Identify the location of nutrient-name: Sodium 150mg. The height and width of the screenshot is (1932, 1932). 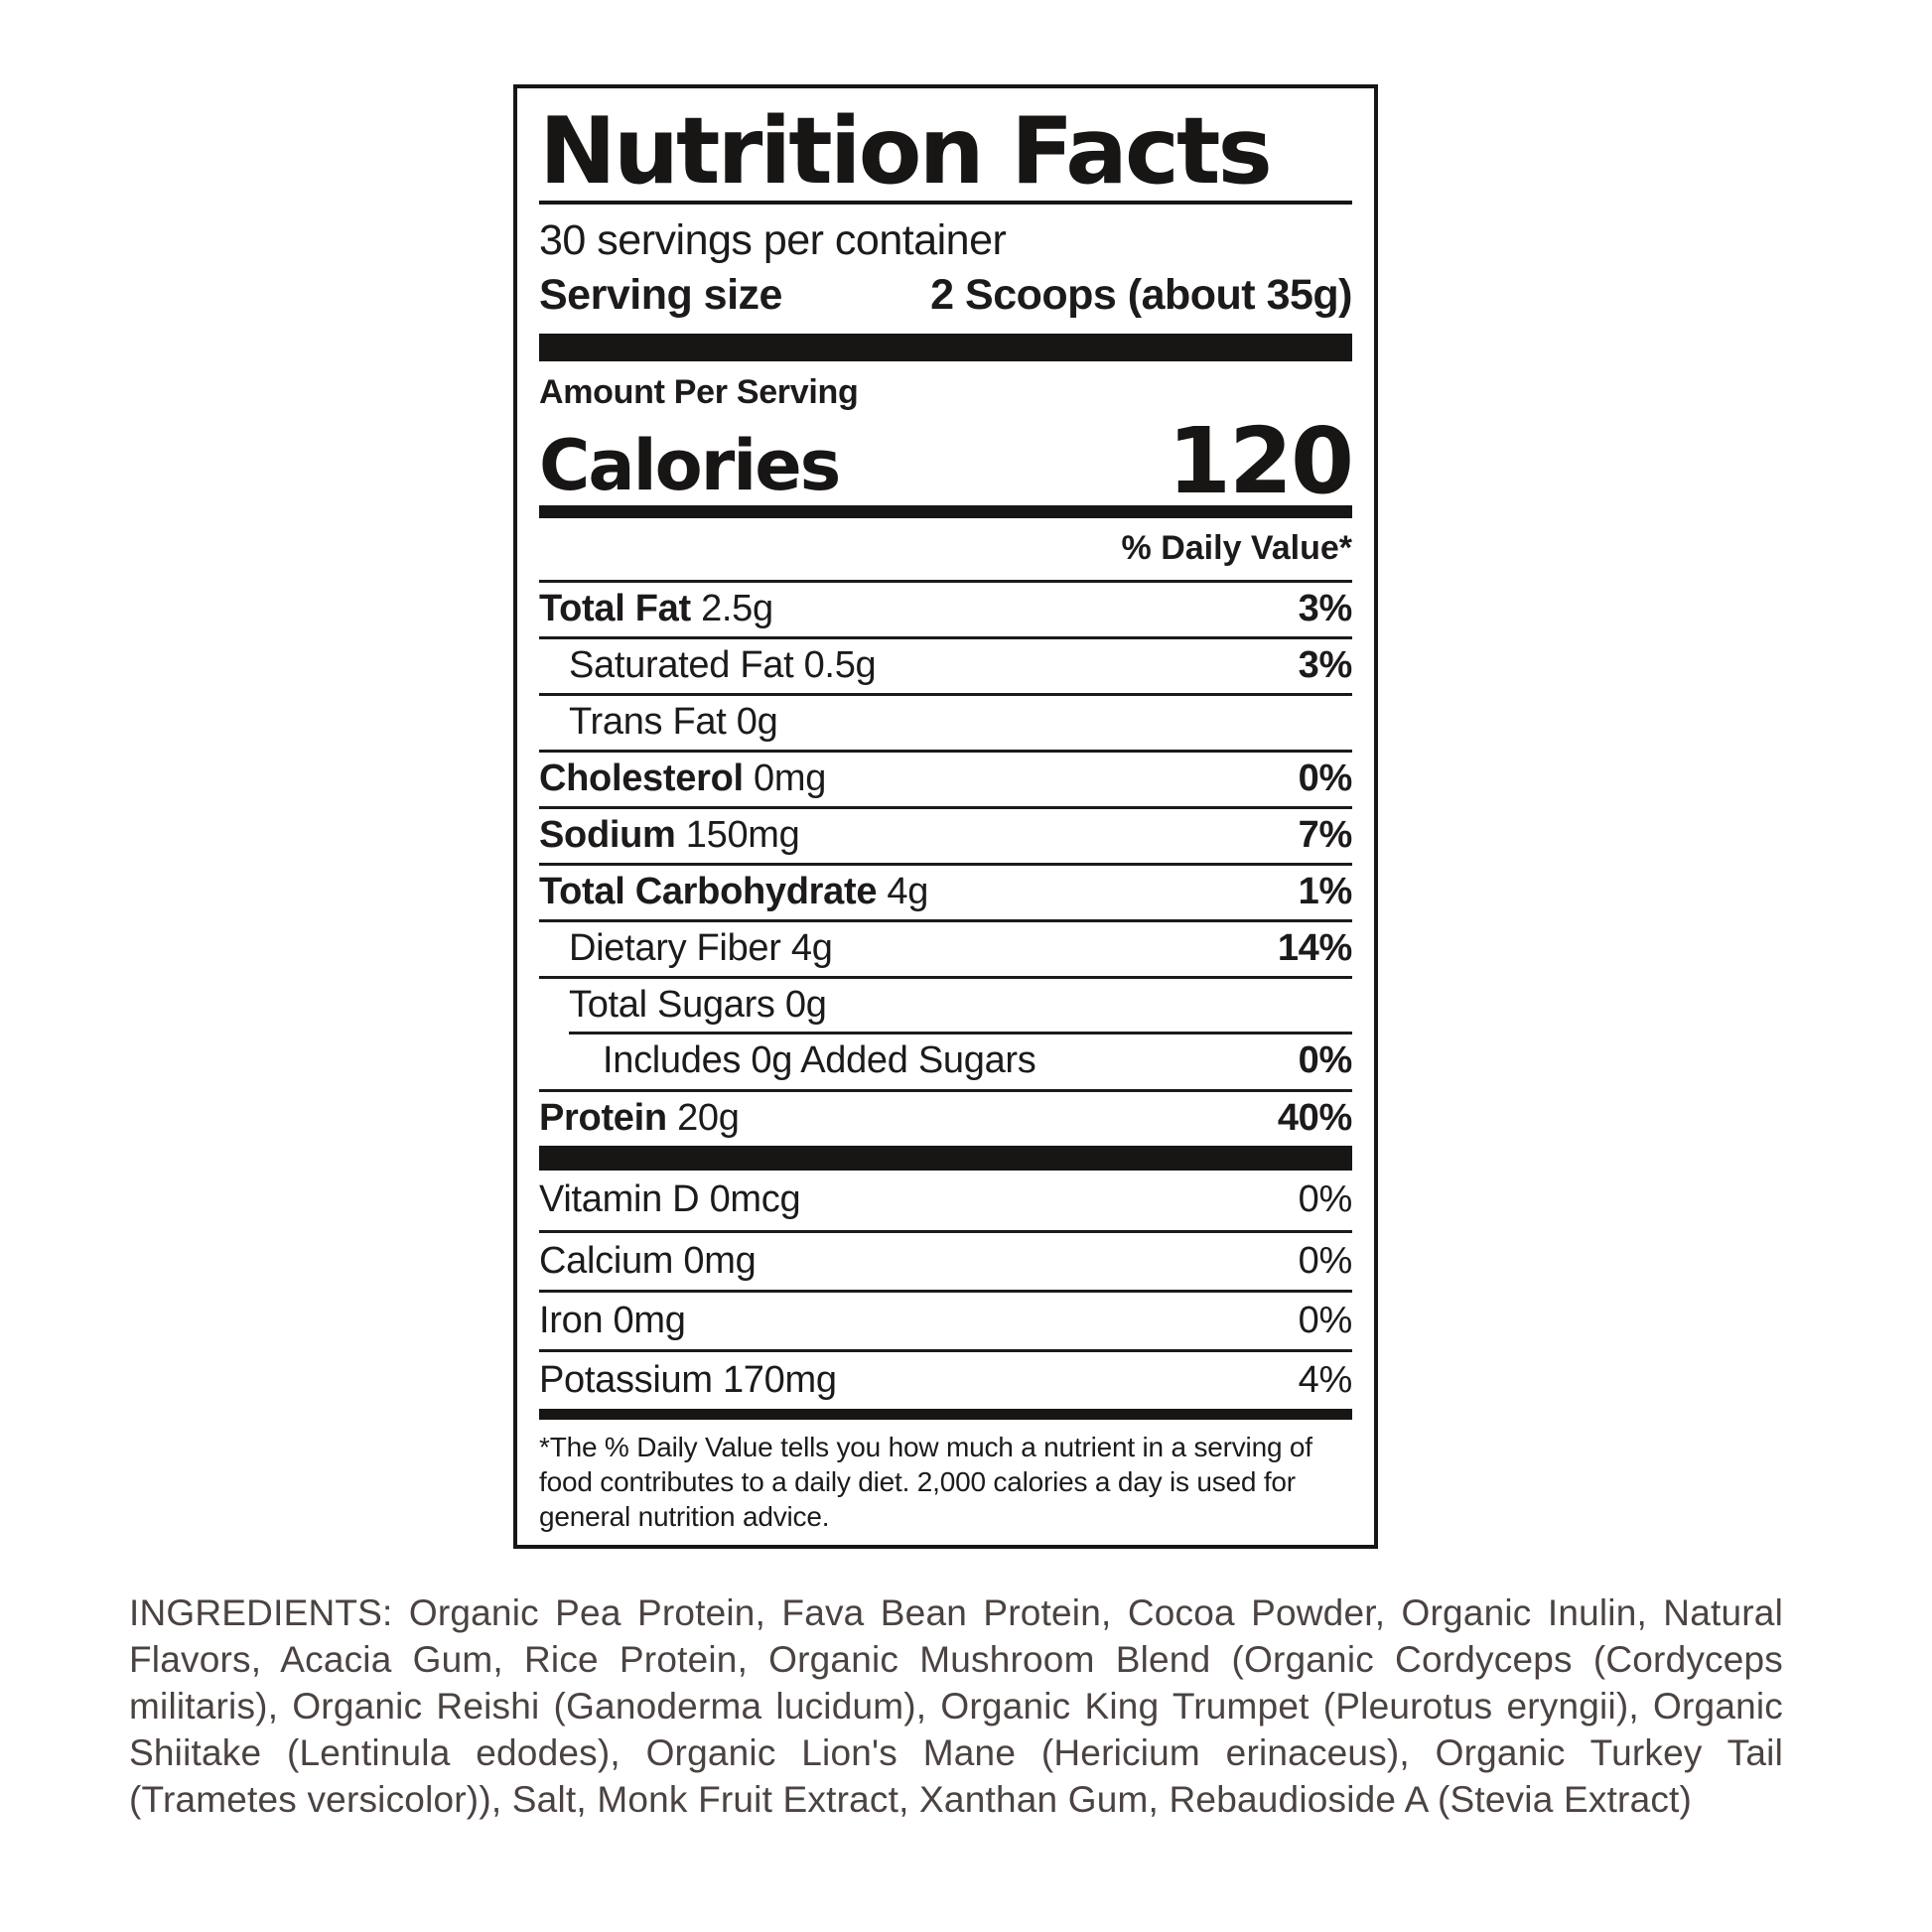
(670, 836).